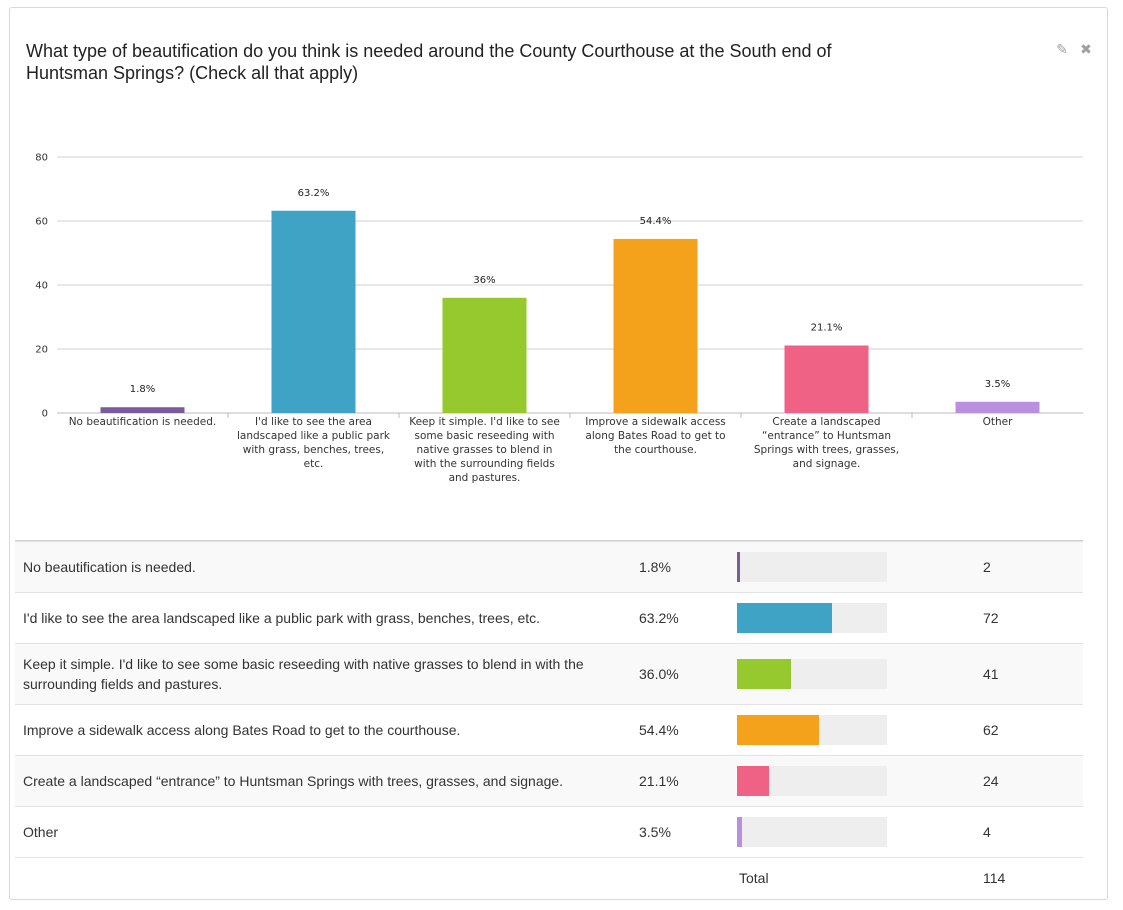 Image resolution: width=1123 pixels, height=910 pixels. What do you see at coordinates (549, 540) in the screenshot?
I see `table-top-rule` at bounding box center [549, 540].